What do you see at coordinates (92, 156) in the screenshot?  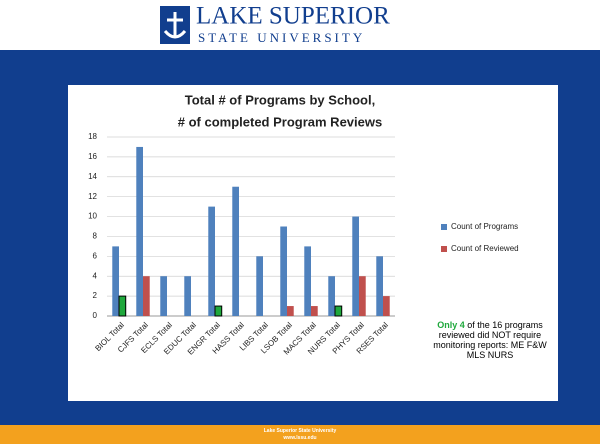 I see `y-tick-label: 16` at bounding box center [92, 156].